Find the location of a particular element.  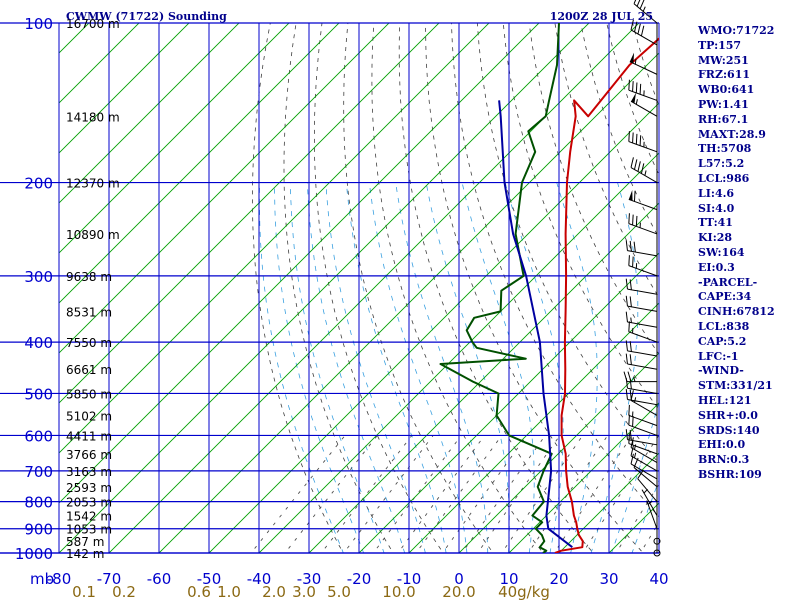

index-item: LI:4.6 is located at coordinates (716, 193).